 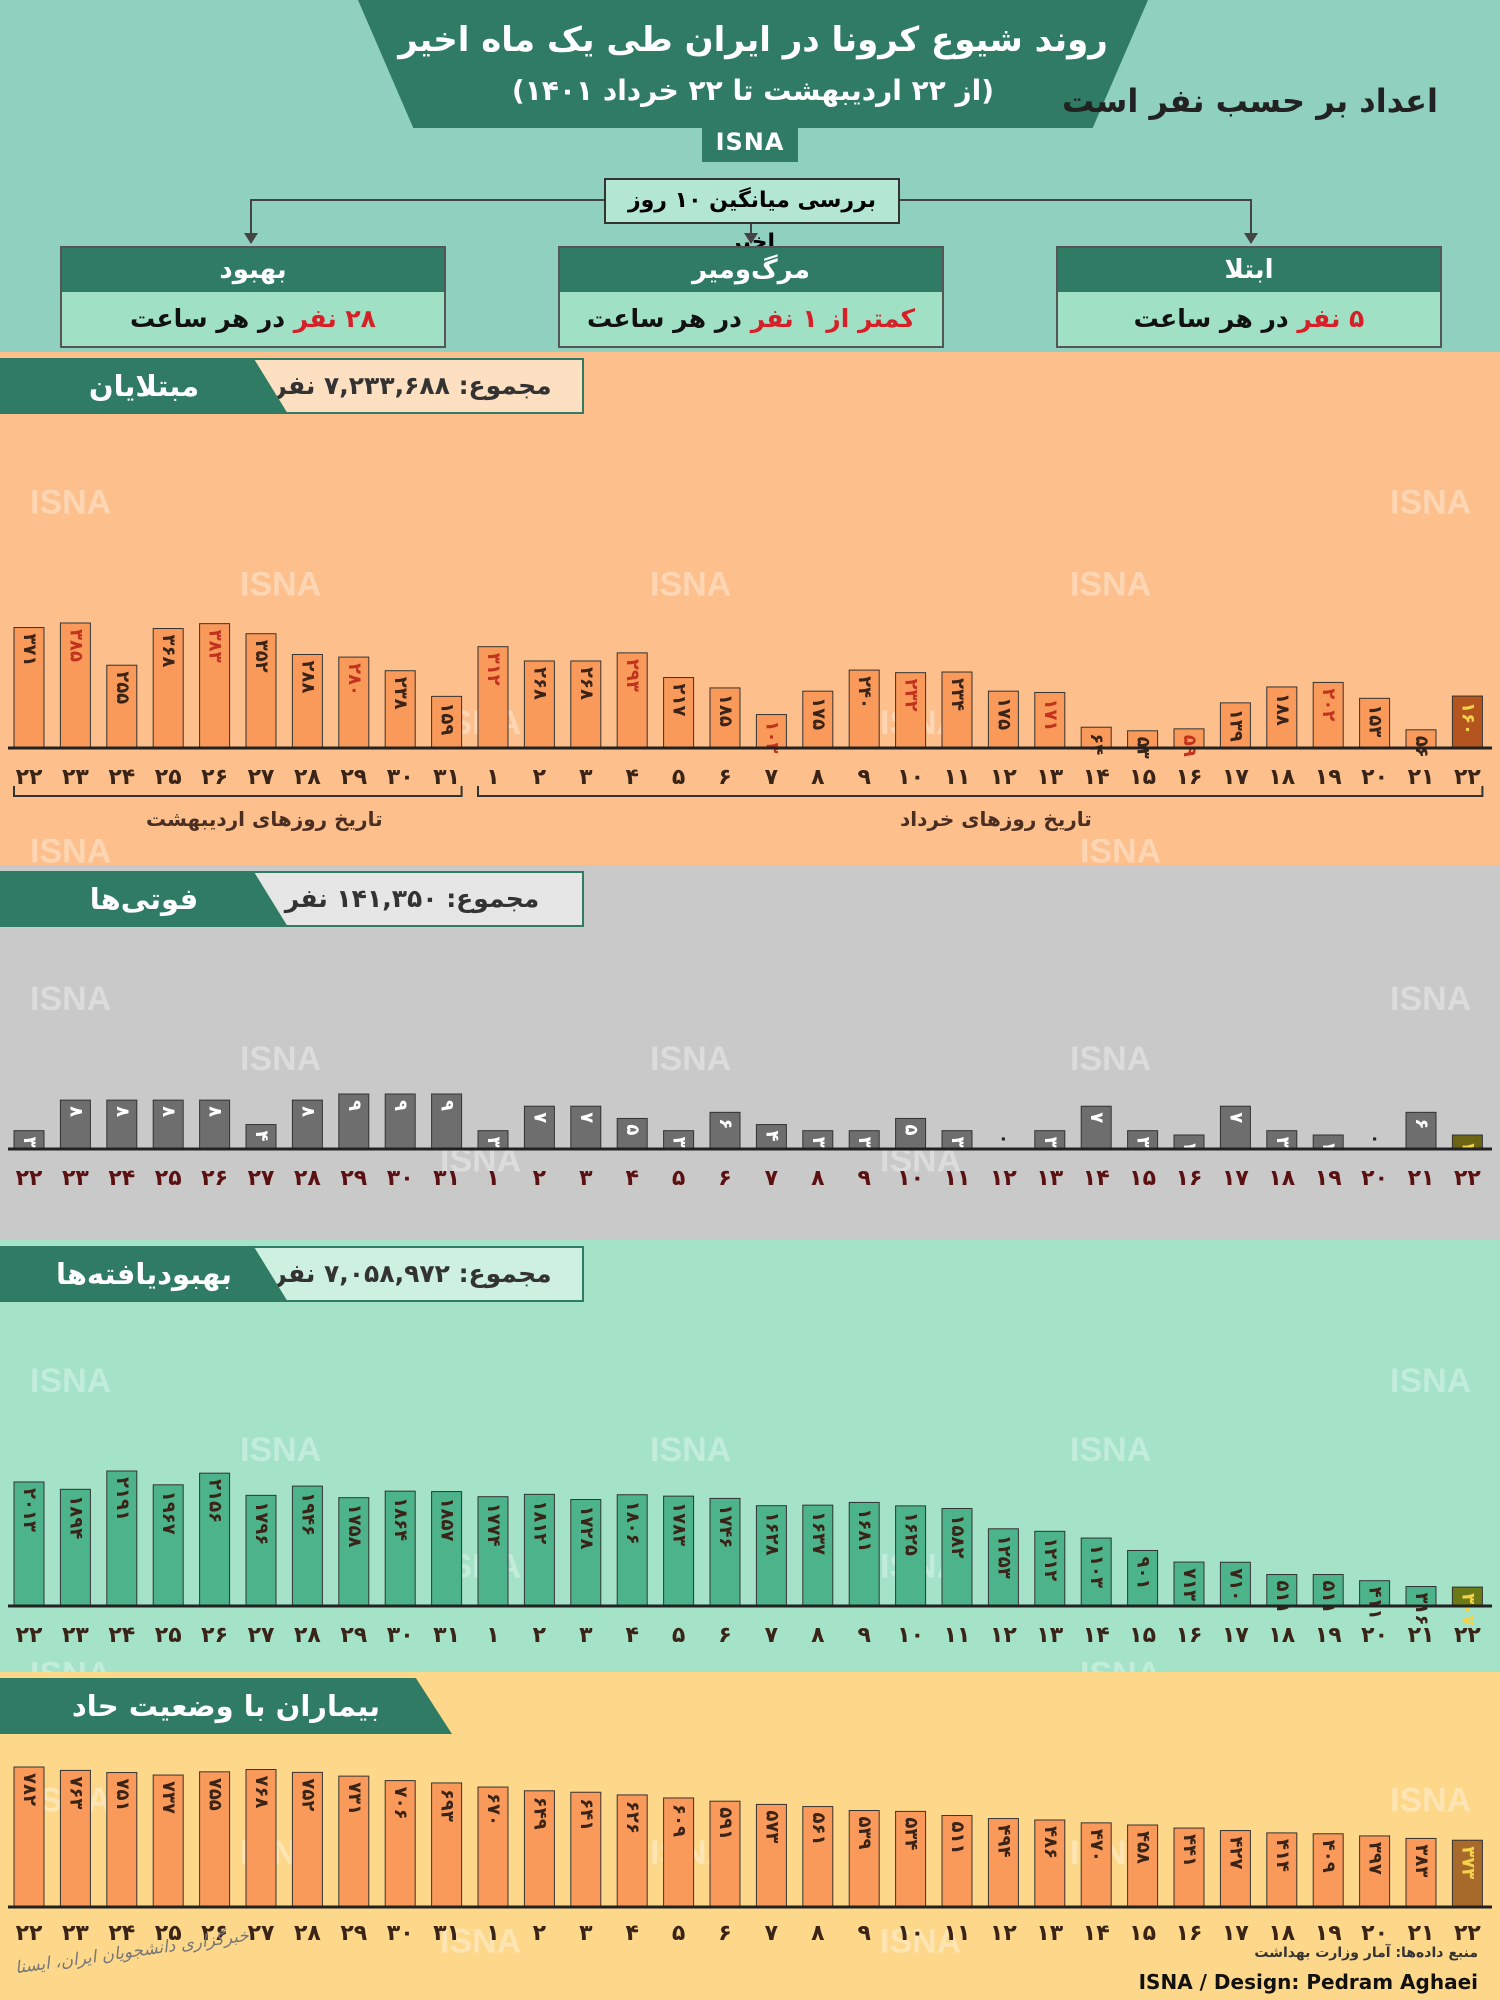 What do you see at coordinates (1235, 1584) in the screenshot?
I see `value-label: ۷۱۰` at bounding box center [1235, 1584].